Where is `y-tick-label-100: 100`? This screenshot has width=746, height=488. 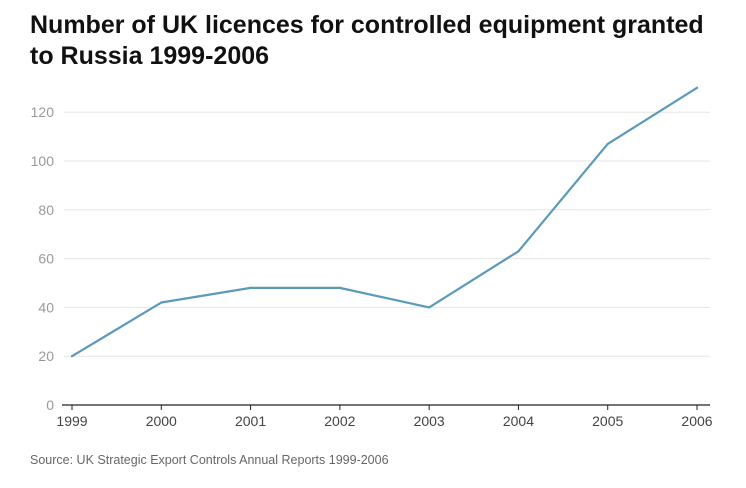 y-tick-label-100: 100 is located at coordinates (43, 161).